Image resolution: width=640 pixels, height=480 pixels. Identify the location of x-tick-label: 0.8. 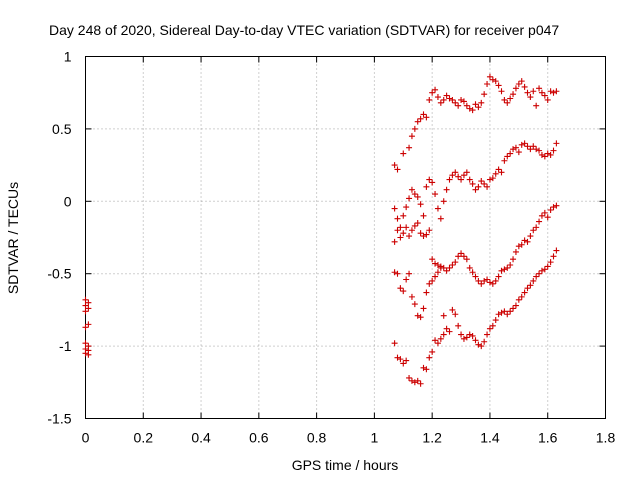
(317, 438).